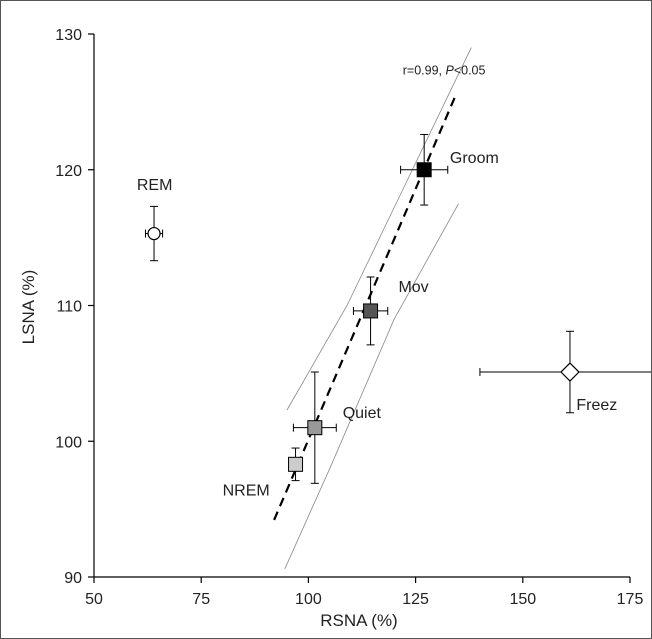  What do you see at coordinates (449, 71) in the screenshot?
I see `annotation-p: P` at bounding box center [449, 71].